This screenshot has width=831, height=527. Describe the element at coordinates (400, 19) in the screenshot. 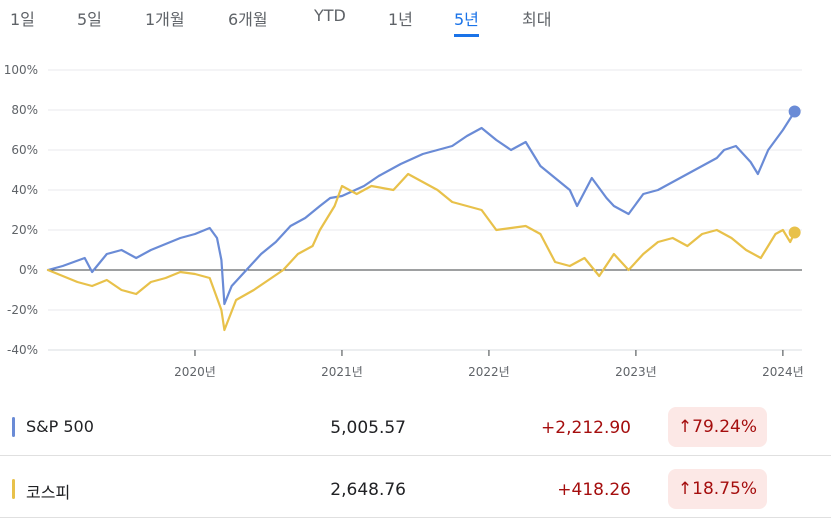

I see `tab-1y: 1년` at that location.